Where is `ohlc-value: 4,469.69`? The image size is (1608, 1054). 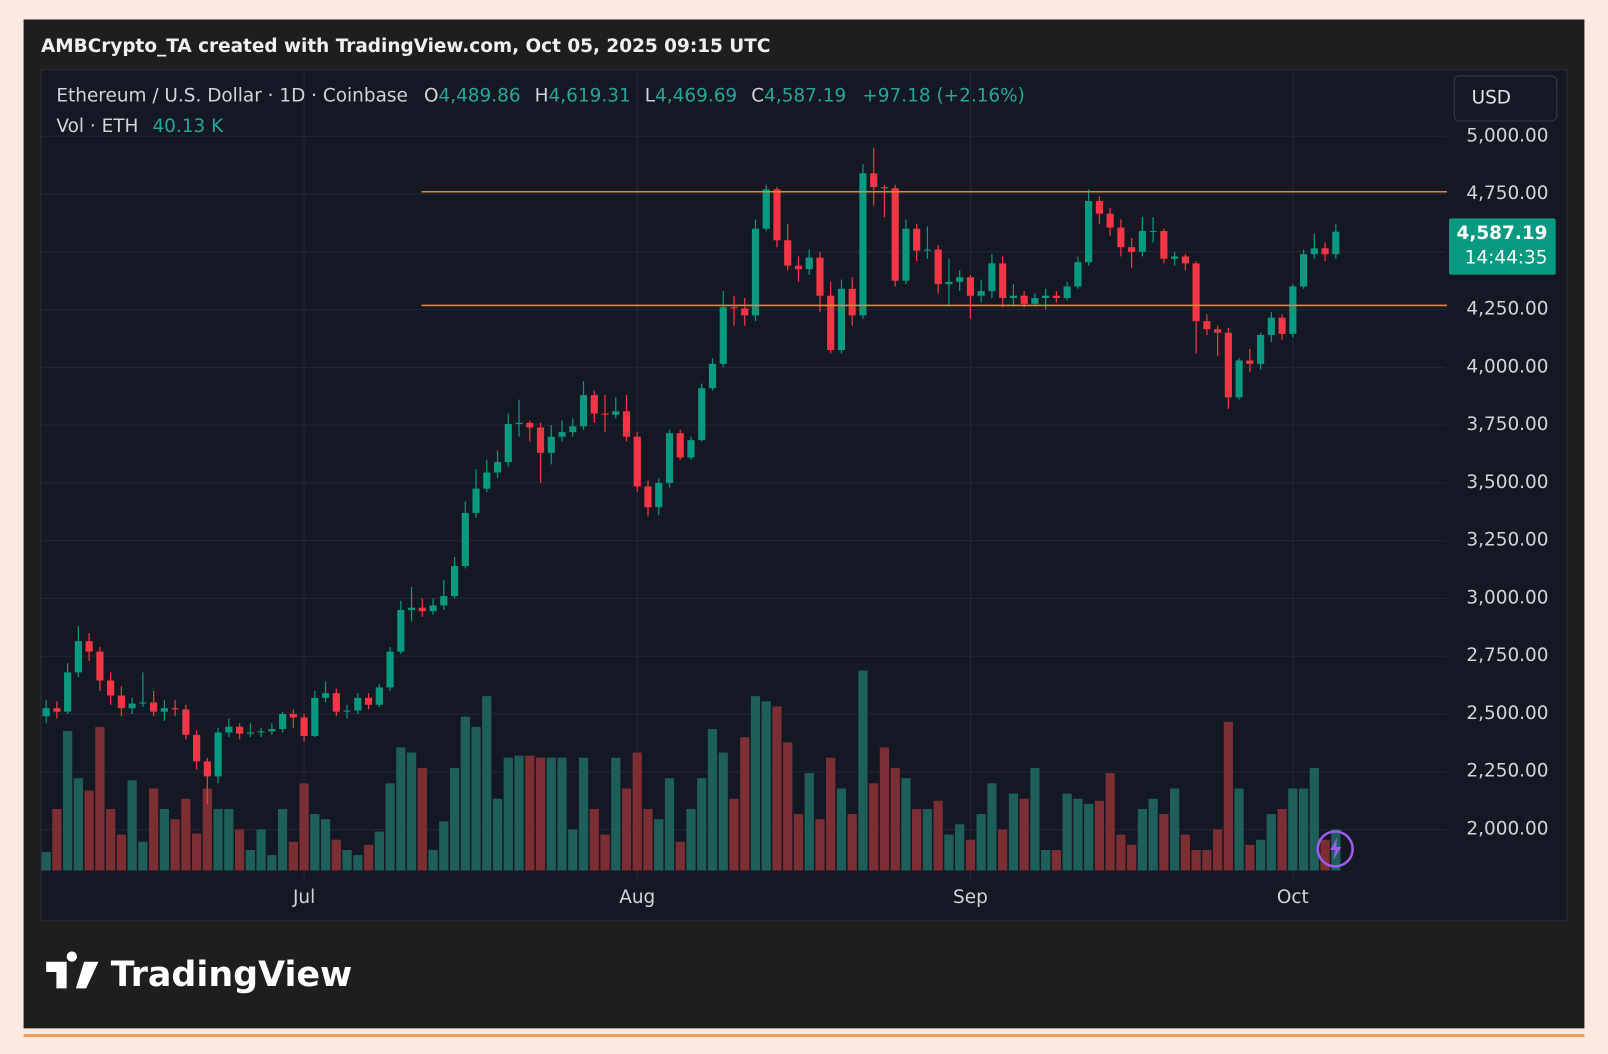
ohlc-value: 4,469.69 is located at coordinates (696, 95).